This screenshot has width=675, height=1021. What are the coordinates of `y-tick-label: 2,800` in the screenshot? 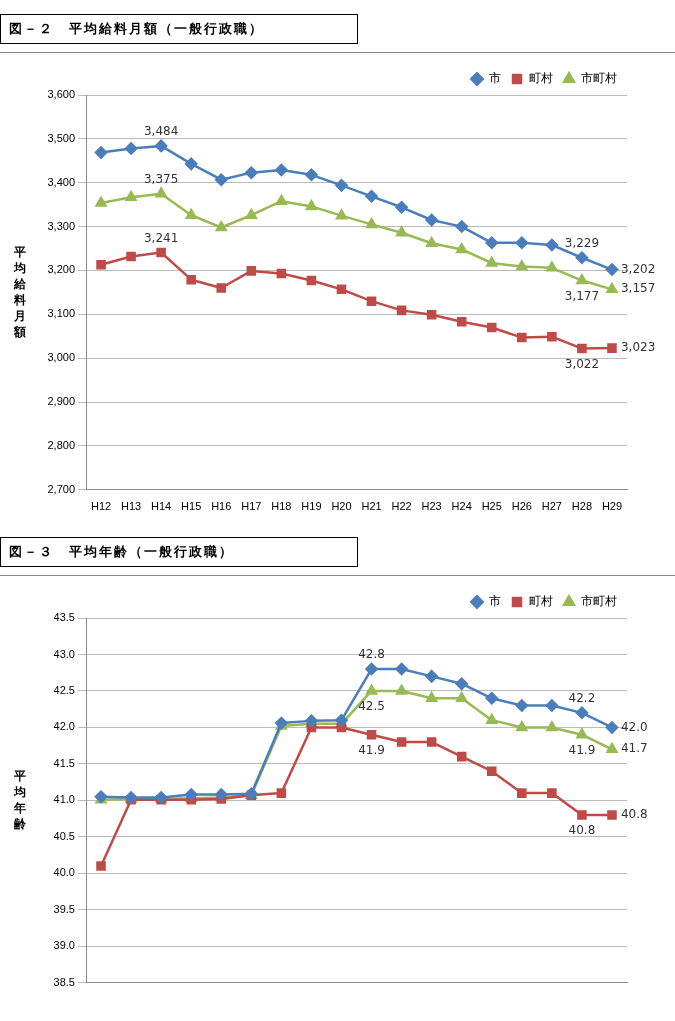 It's located at (61, 444).